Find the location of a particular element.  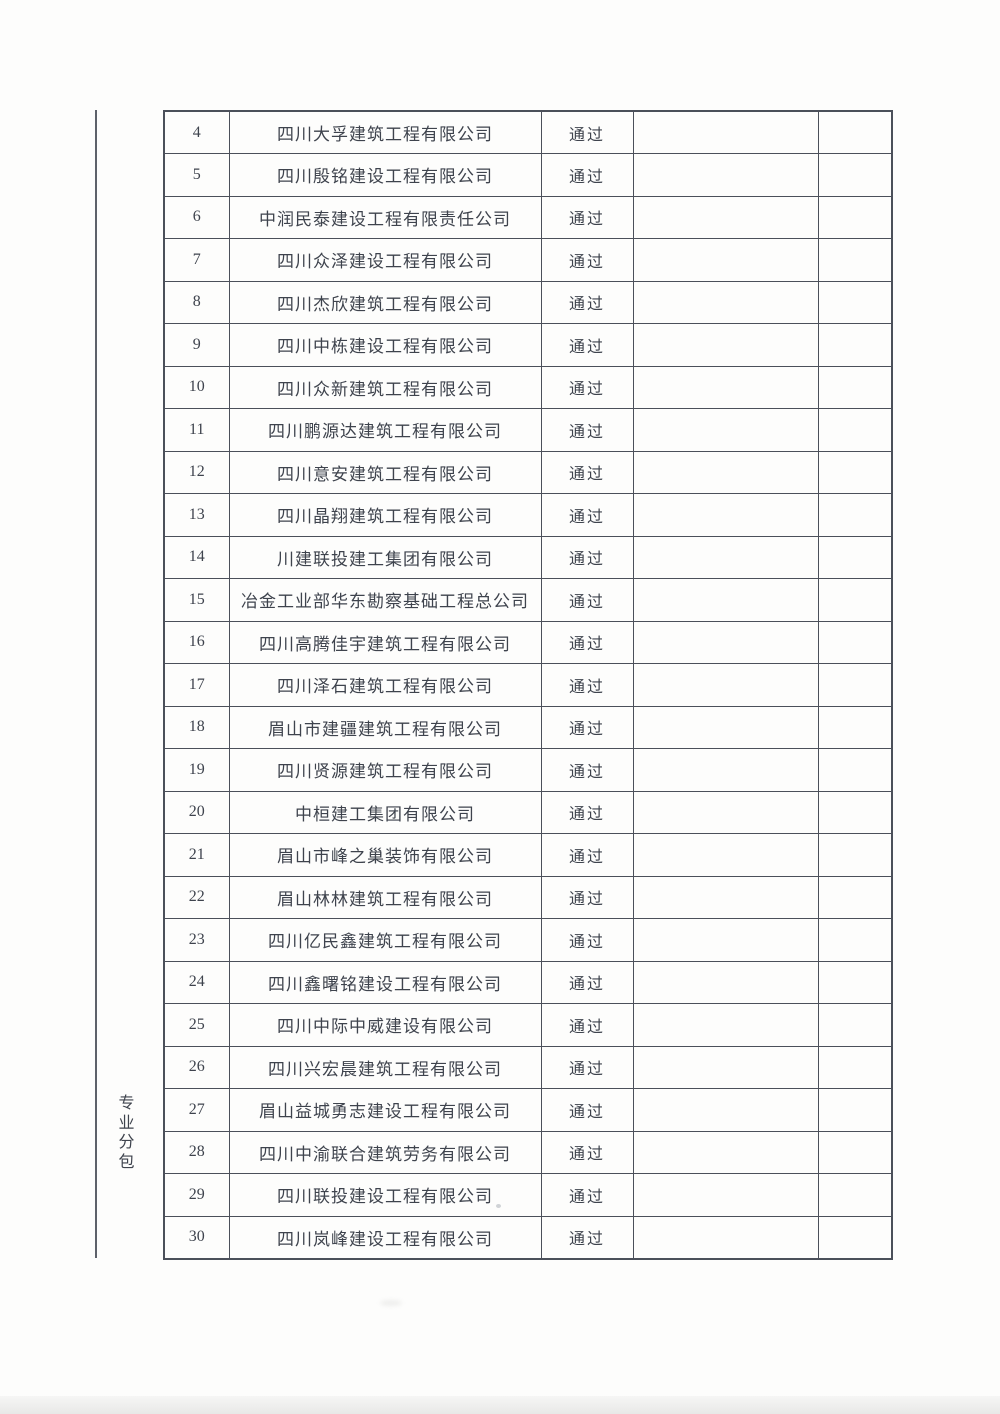

table-row: 19 四川贤源建筑工程有限公司 通过 is located at coordinates (528, 770).